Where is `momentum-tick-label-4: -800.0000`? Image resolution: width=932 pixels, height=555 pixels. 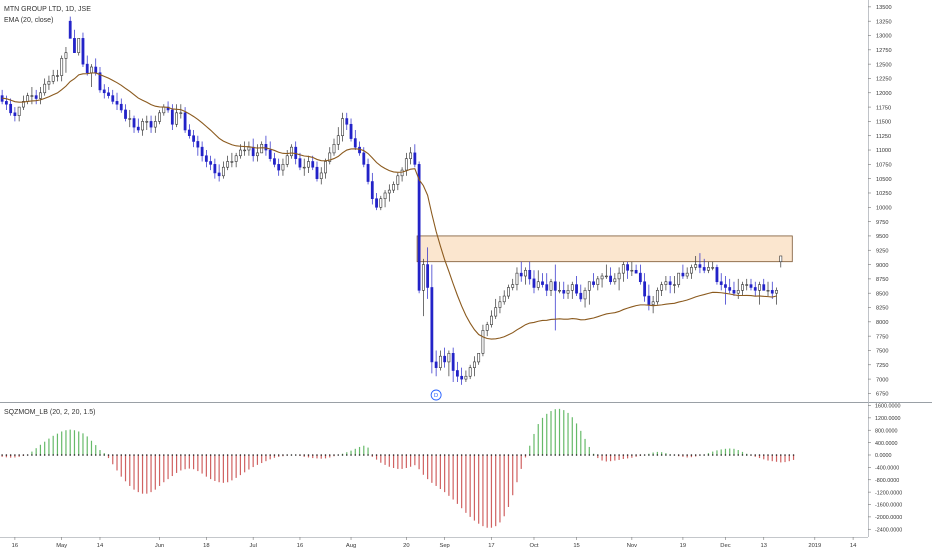
momentum-tick-label-4: -800.0000 is located at coordinates (887, 481).